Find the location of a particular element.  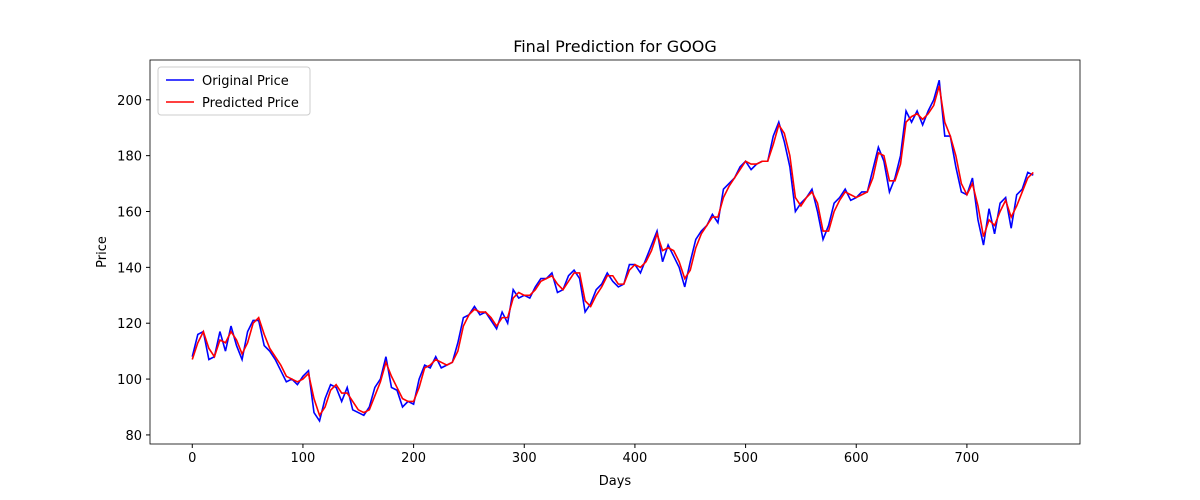

x-axis-label: Days is located at coordinates (615, 481).